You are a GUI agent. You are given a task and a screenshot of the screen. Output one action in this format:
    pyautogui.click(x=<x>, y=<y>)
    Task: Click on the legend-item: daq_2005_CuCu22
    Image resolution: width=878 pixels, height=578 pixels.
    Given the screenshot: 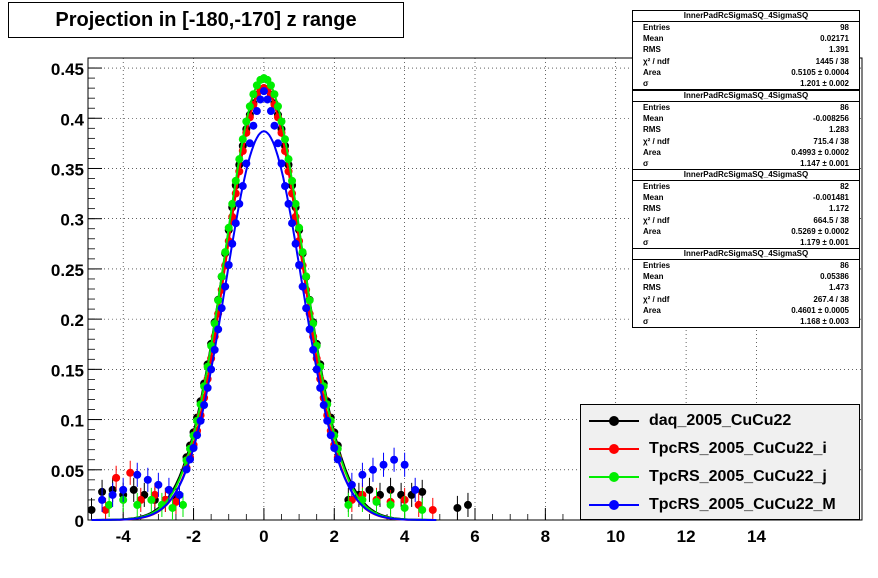 What is the action you would take?
    pyautogui.click(x=720, y=421)
    